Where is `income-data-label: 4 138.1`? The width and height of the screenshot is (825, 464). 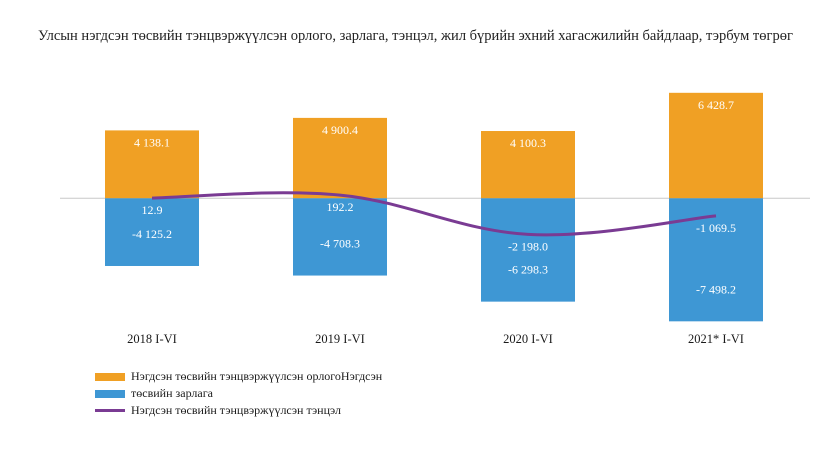
income-data-label: 4 138.1 is located at coordinates (152, 142).